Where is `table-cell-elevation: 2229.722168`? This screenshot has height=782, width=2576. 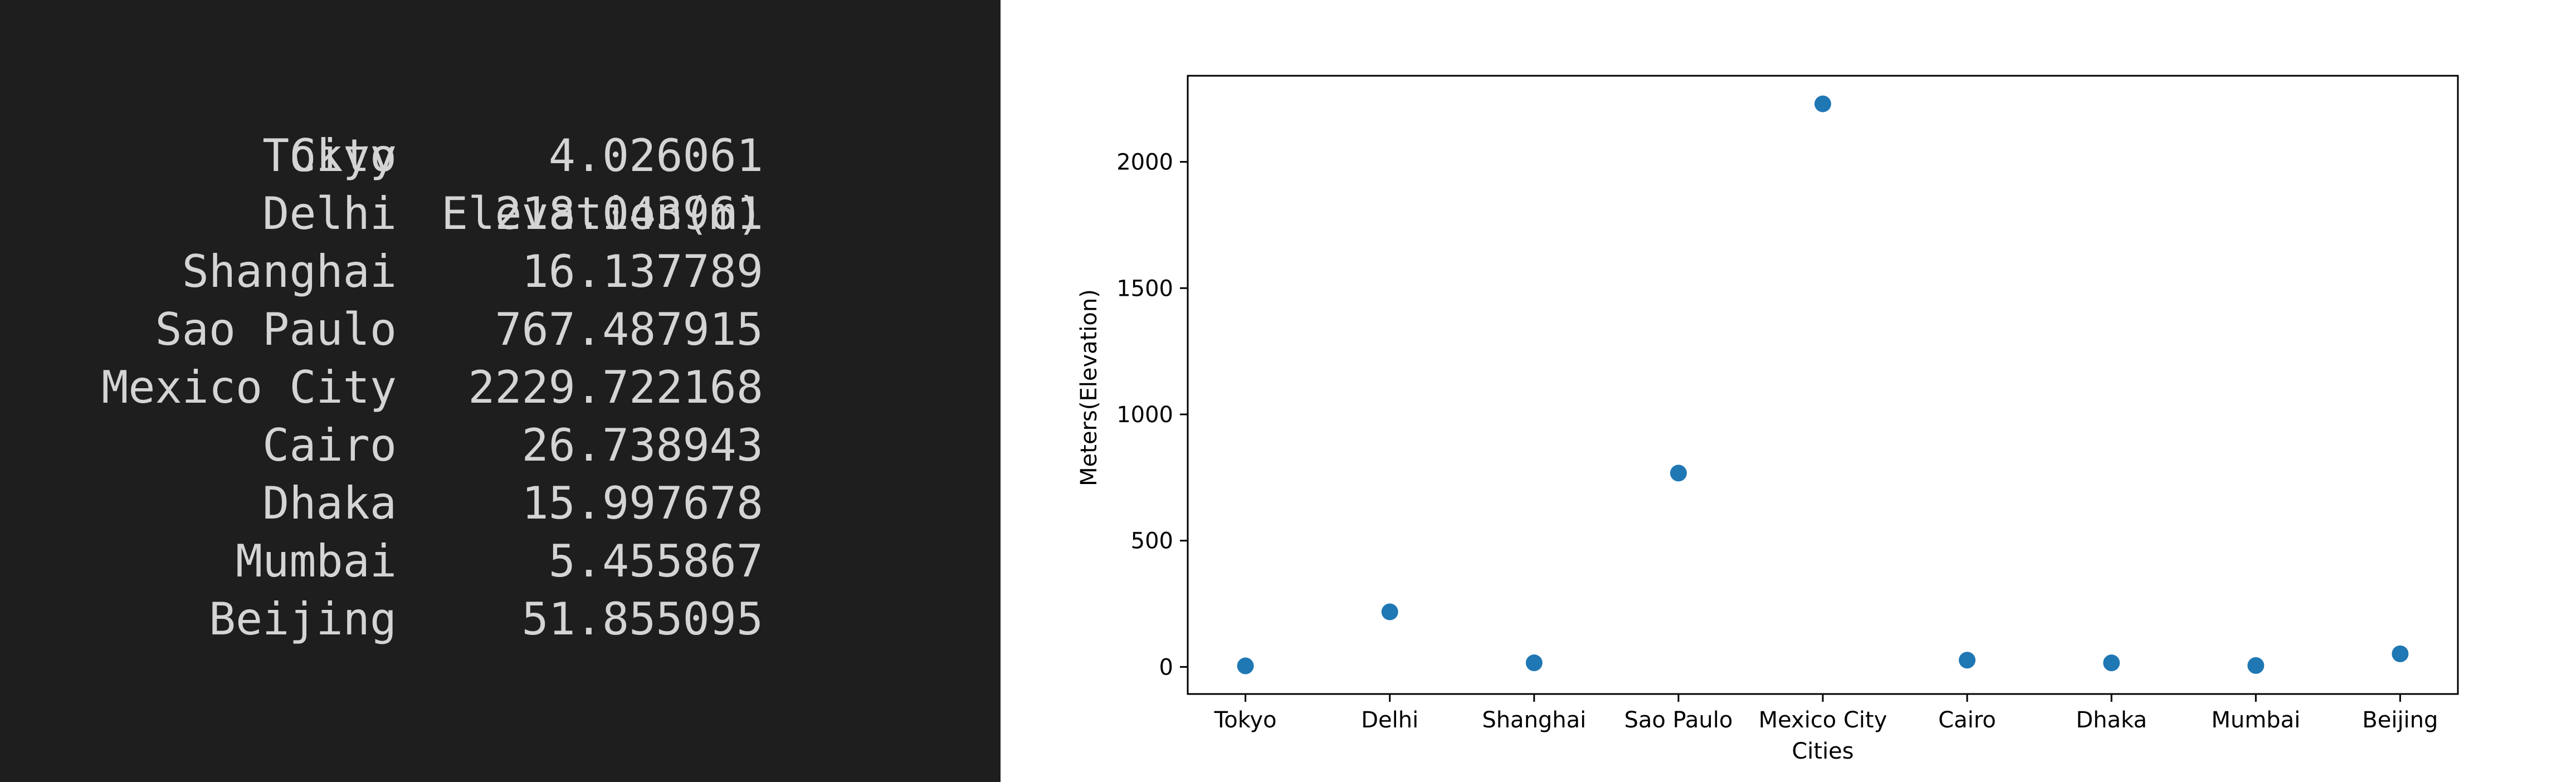 table-cell-elevation: 2229.722168 is located at coordinates (615, 387).